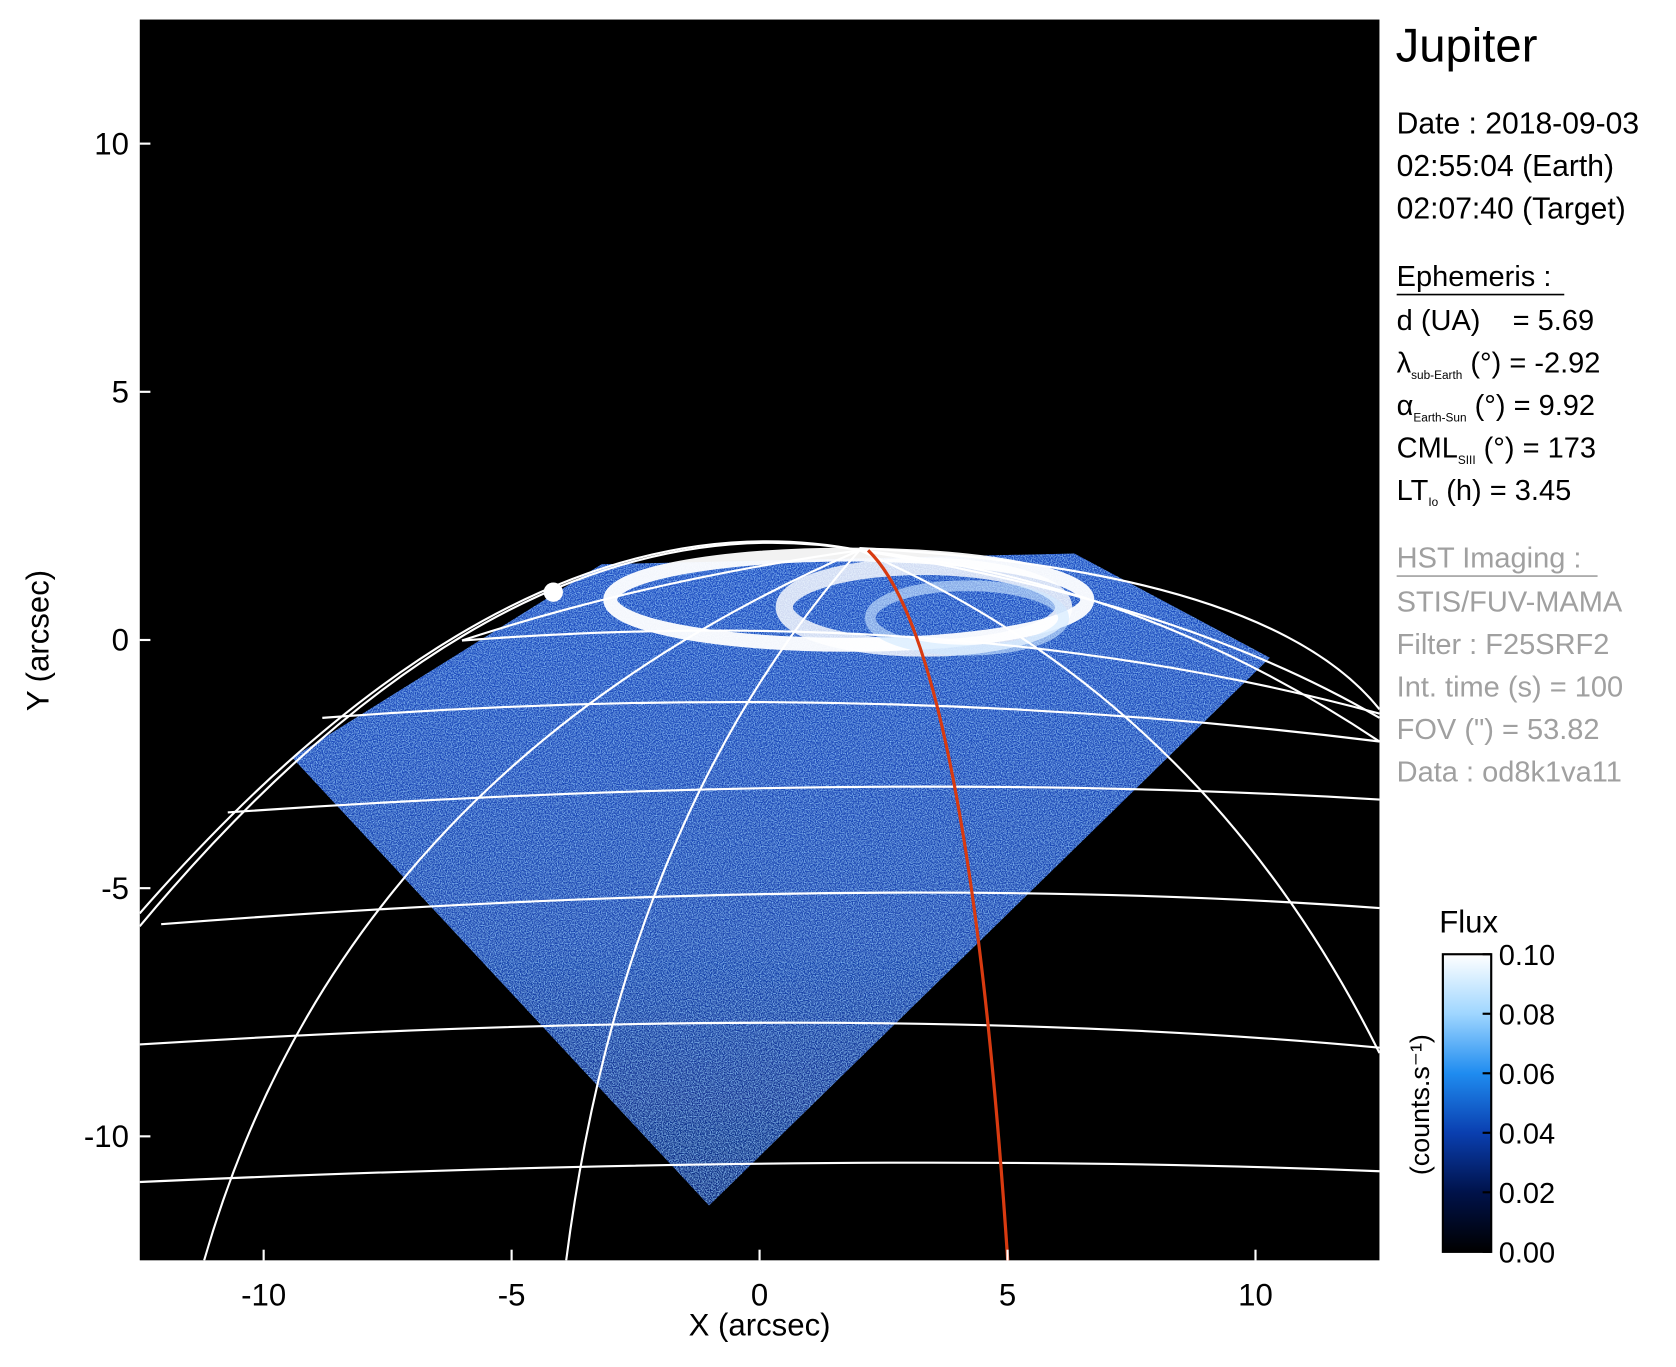  I want to click on ephemeris-item: LTIo (h) = 3.45, so click(1484, 492).